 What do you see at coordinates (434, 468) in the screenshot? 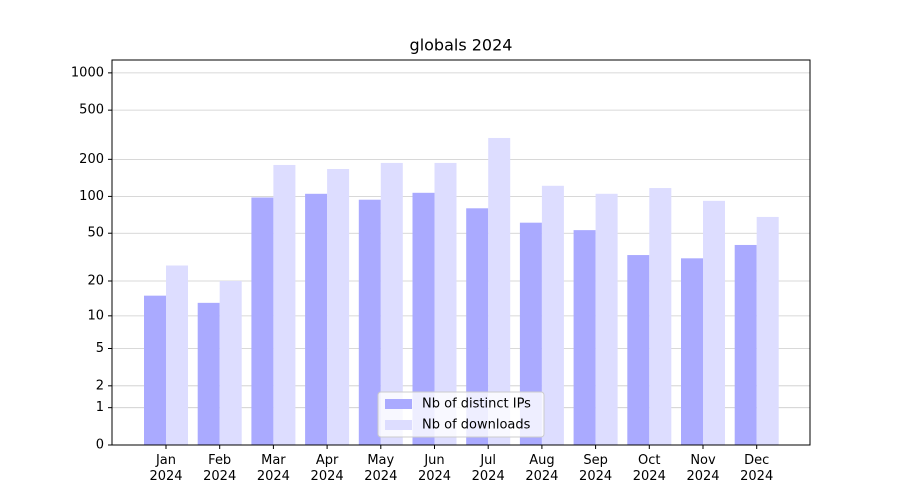
I see `x-tick-label: Jun 2024` at bounding box center [434, 468].